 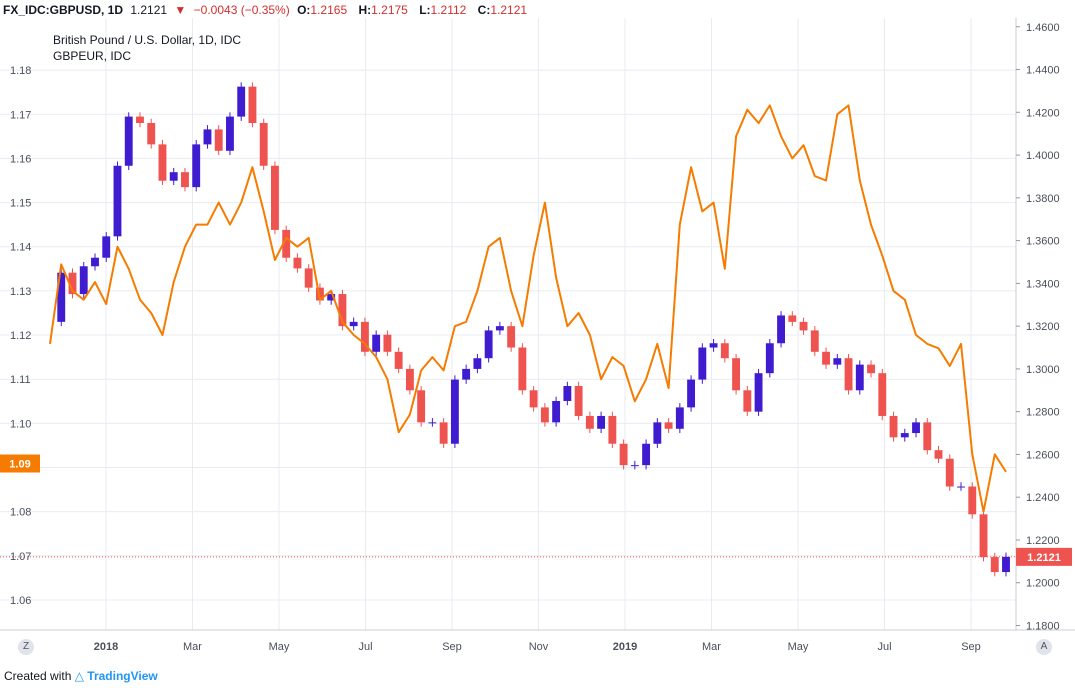 What do you see at coordinates (1043, 370) in the screenshot?
I see `right-tick-label: 1.3000` at bounding box center [1043, 370].